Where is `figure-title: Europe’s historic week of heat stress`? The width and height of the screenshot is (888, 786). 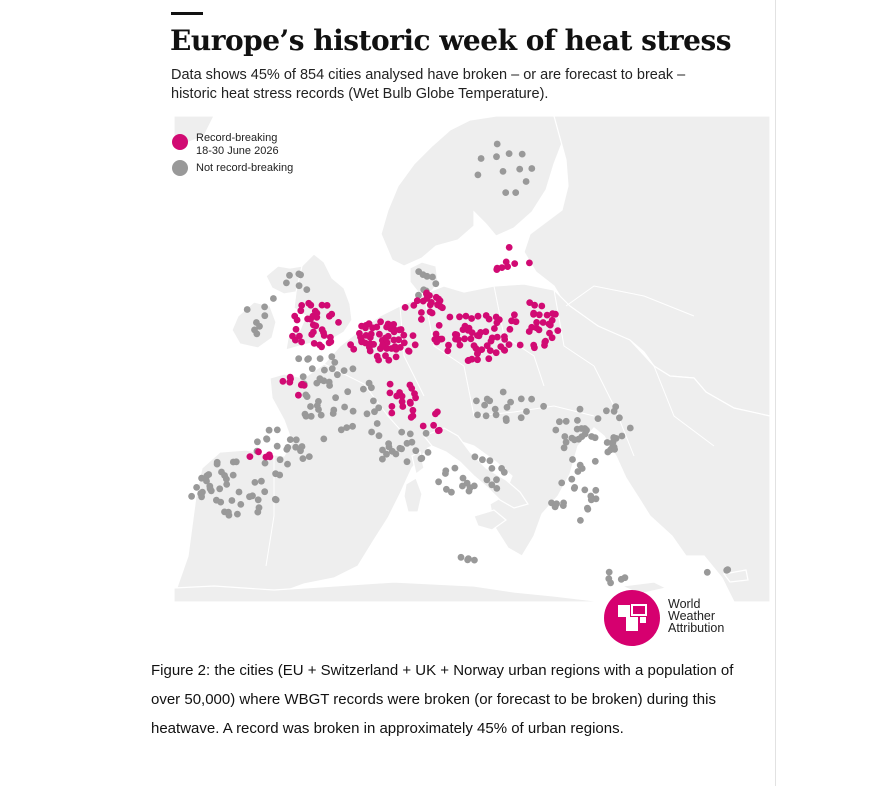
figure-title: Europe’s historic week of heat stress is located at coordinates (450, 40).